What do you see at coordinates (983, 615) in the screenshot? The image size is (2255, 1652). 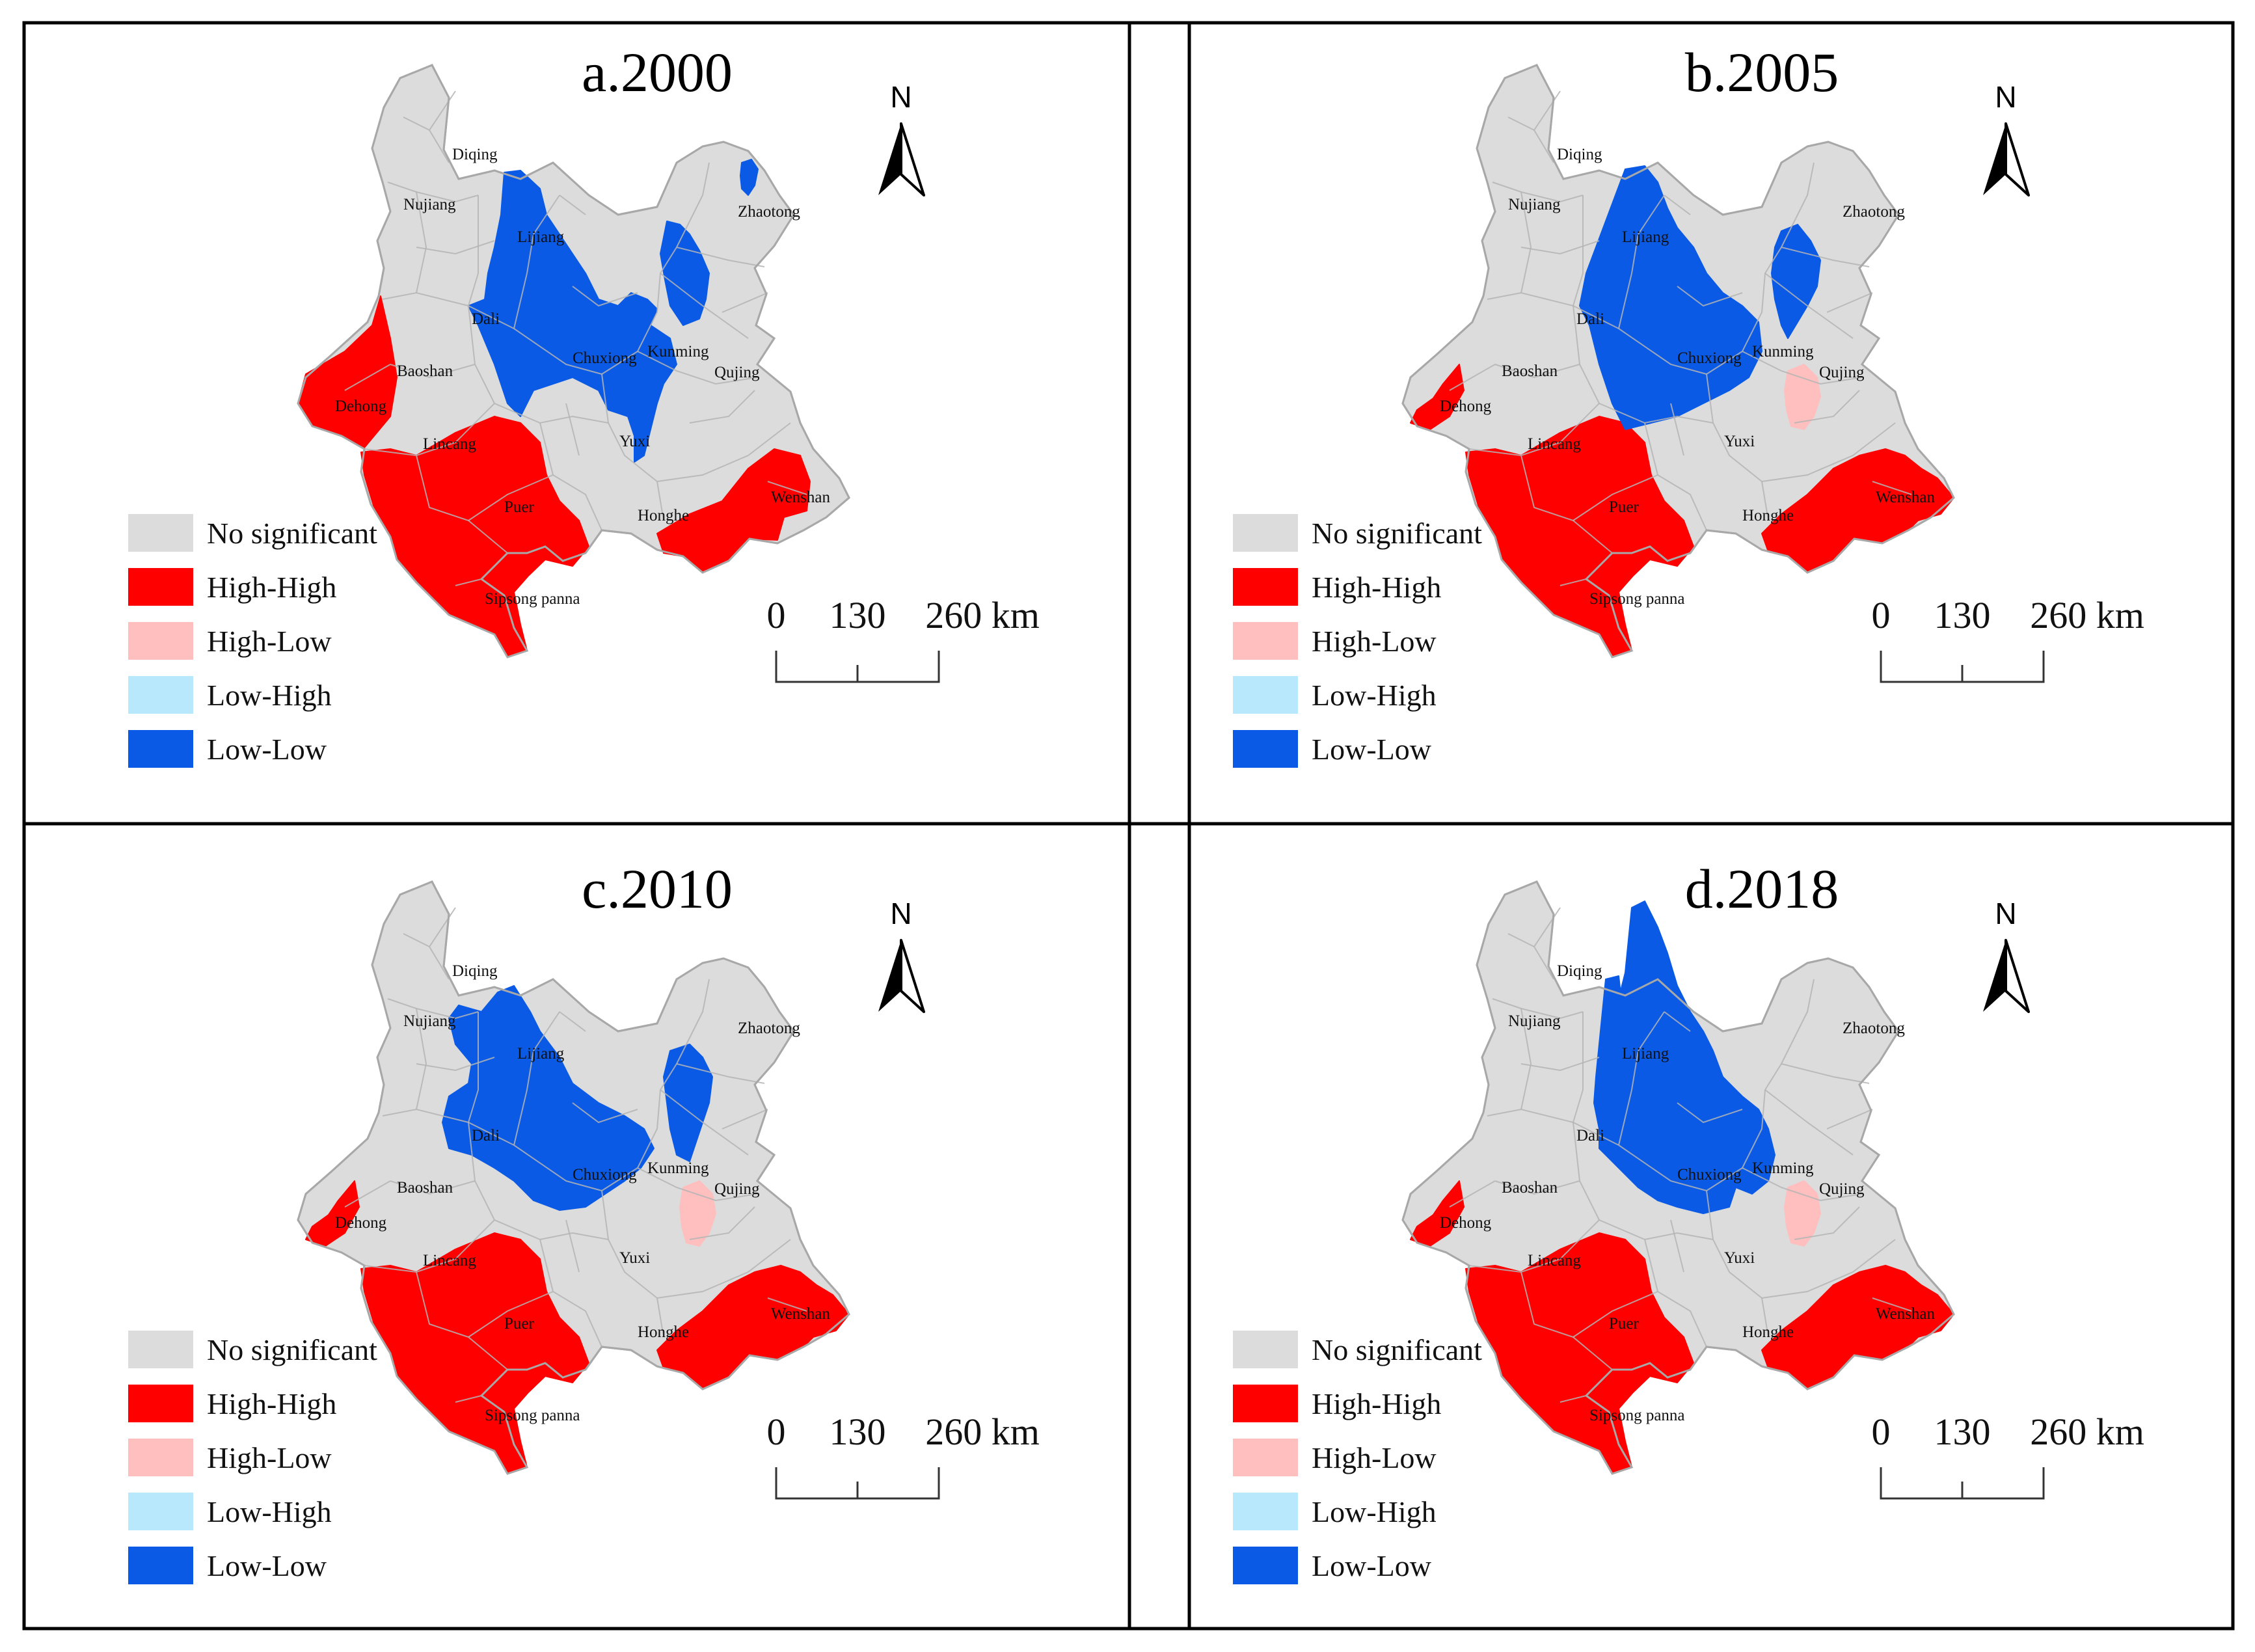 I see `scale-label: 260 km` at bounding box center [983, 615].